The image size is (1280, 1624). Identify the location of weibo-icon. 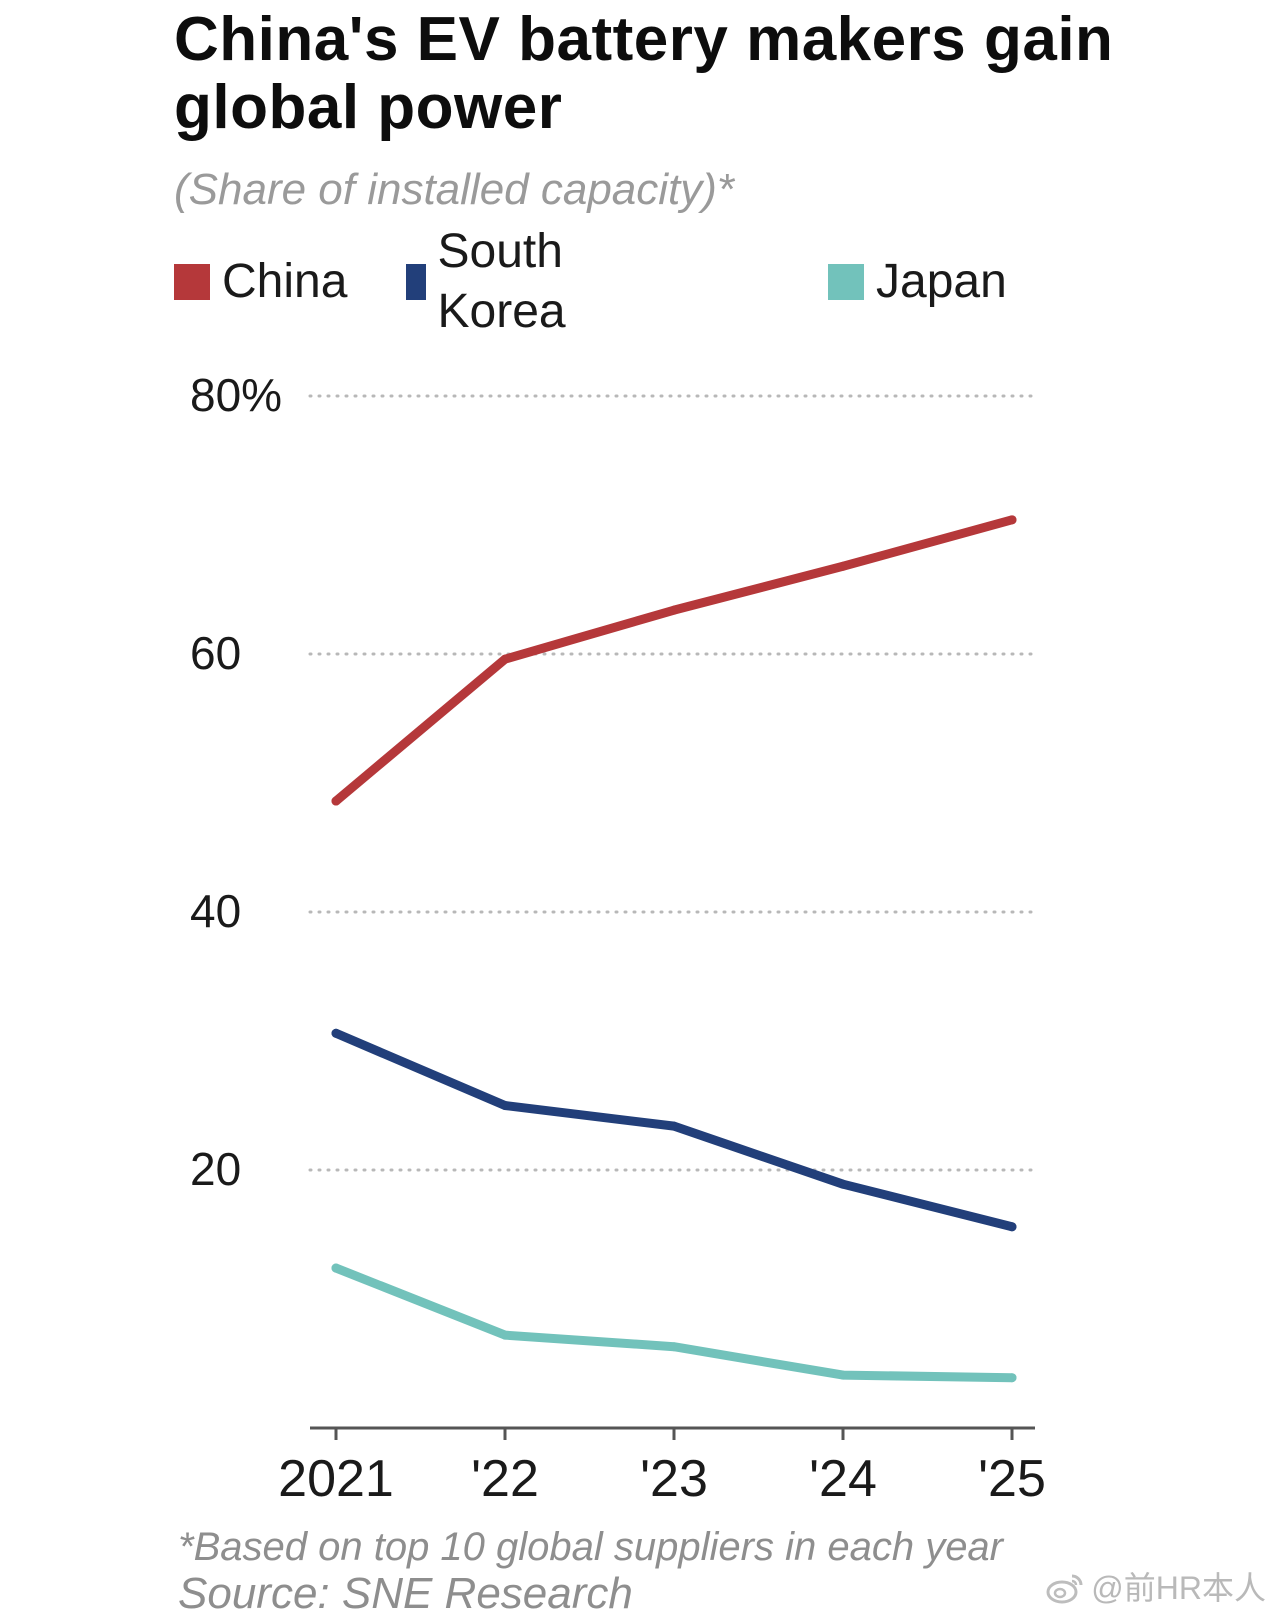
(1064, 1589).